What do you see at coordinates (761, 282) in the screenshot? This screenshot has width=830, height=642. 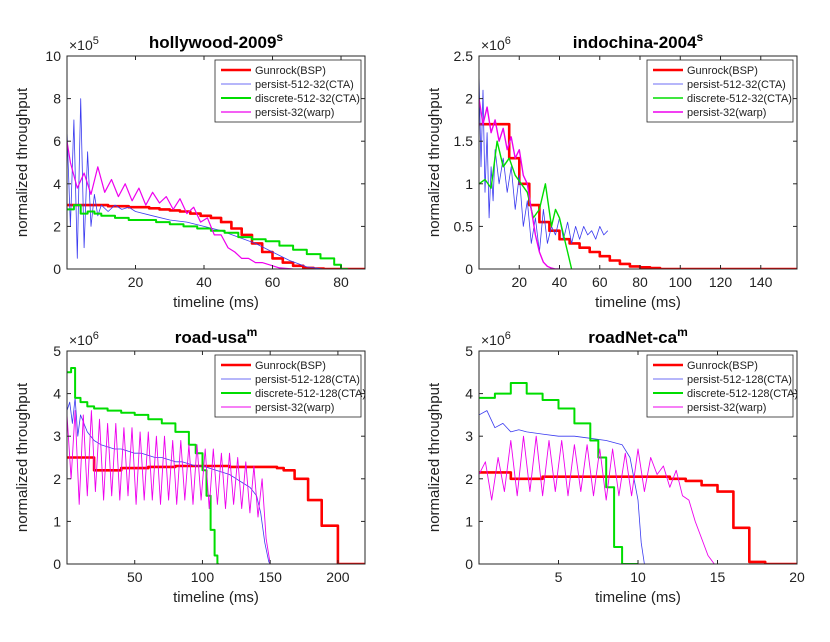 I see `x-tick-label: 140` at bounding box center [761, 282].